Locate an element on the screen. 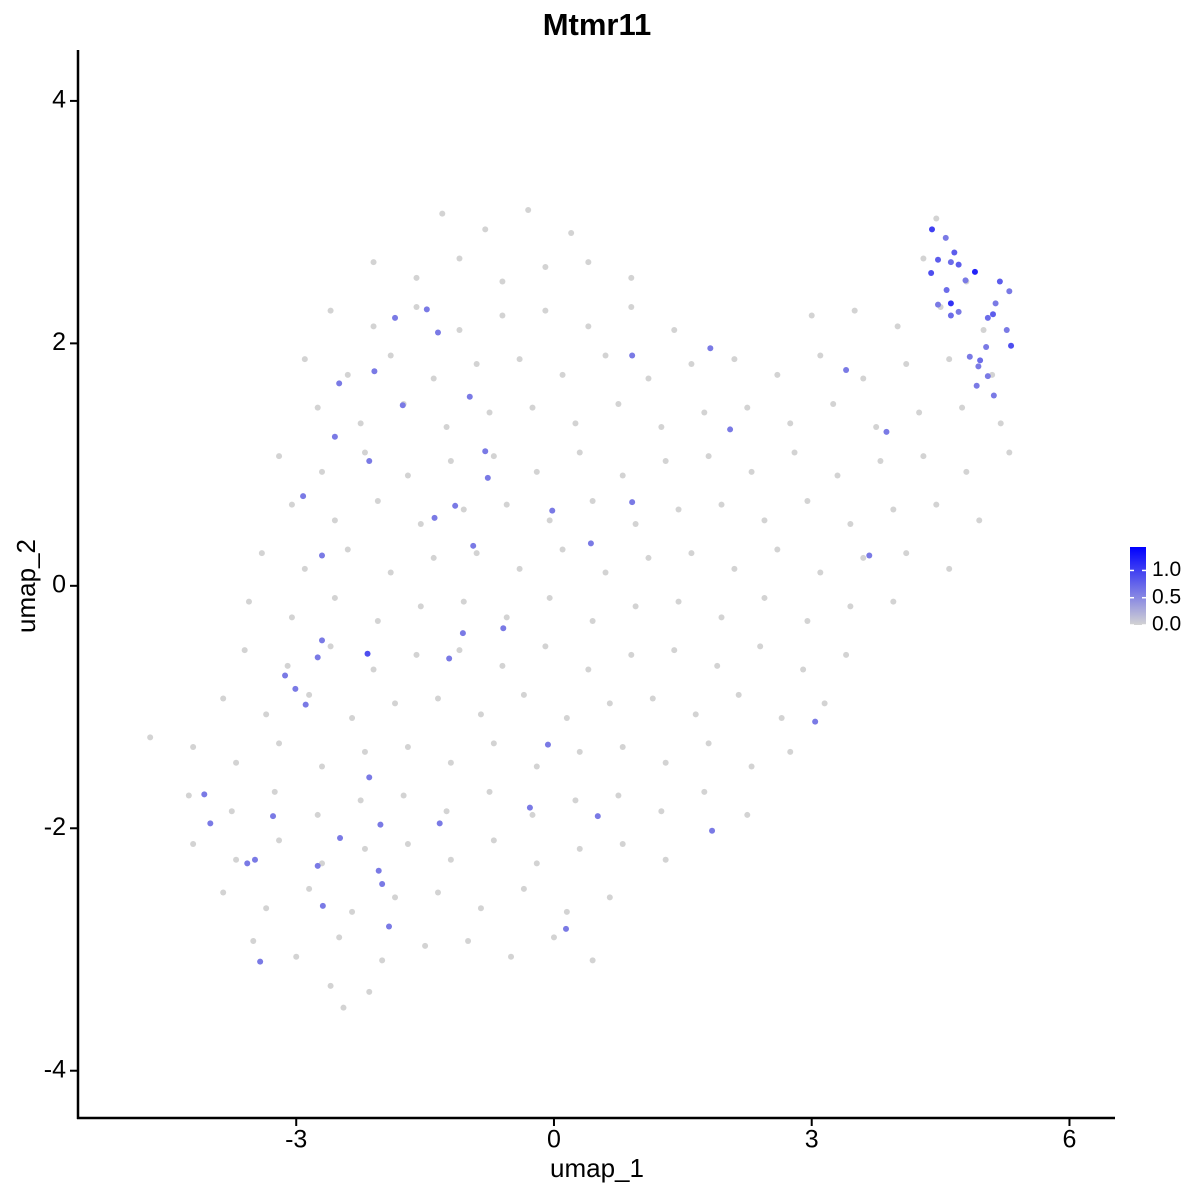  y-tick-label: 0 is located at coordinates (59, 584).